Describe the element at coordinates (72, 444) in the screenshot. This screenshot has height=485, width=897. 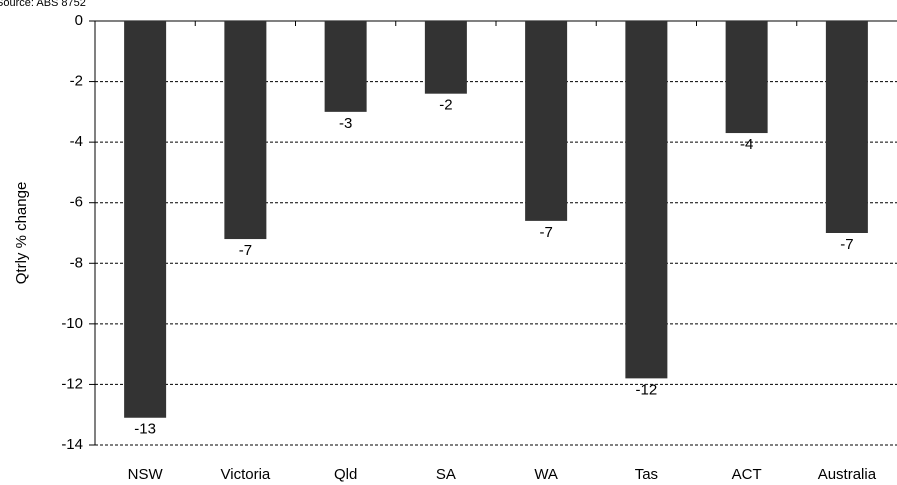
I see `y-tick-label: -14` at that location.